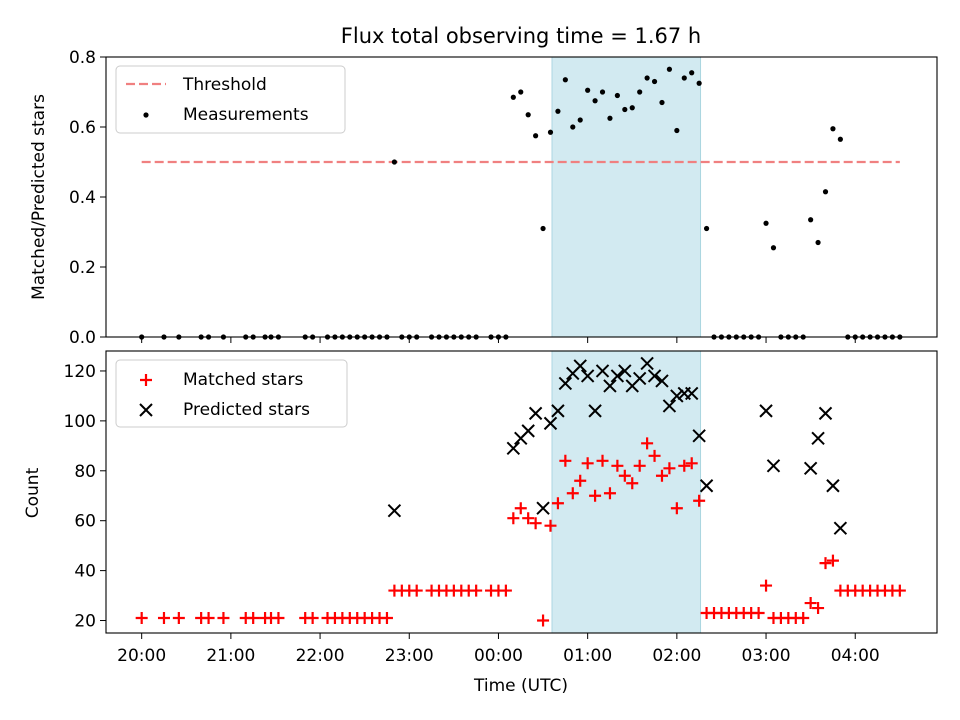 The height and width of the screenshot is (720, 960). Describe the element at coordinates (85, 572) in the screenshot. I see `bottom-y-tick-label: 40` at that location.